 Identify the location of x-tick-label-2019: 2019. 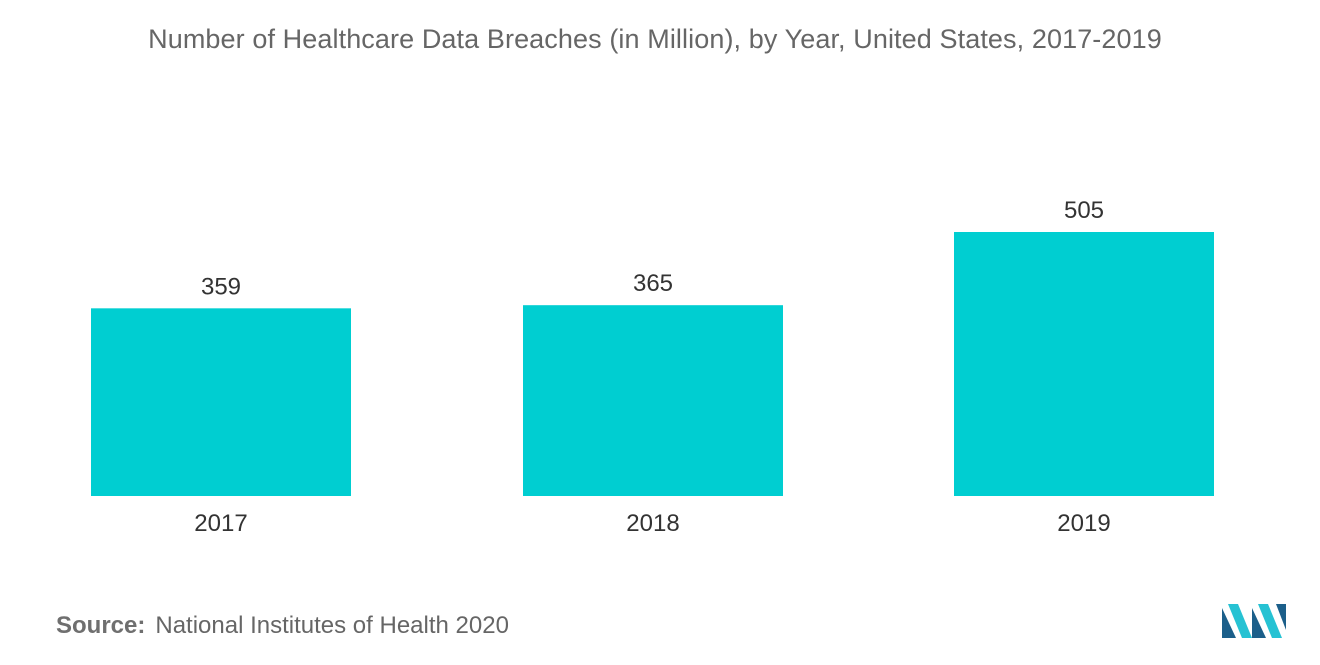
(1083, 523).